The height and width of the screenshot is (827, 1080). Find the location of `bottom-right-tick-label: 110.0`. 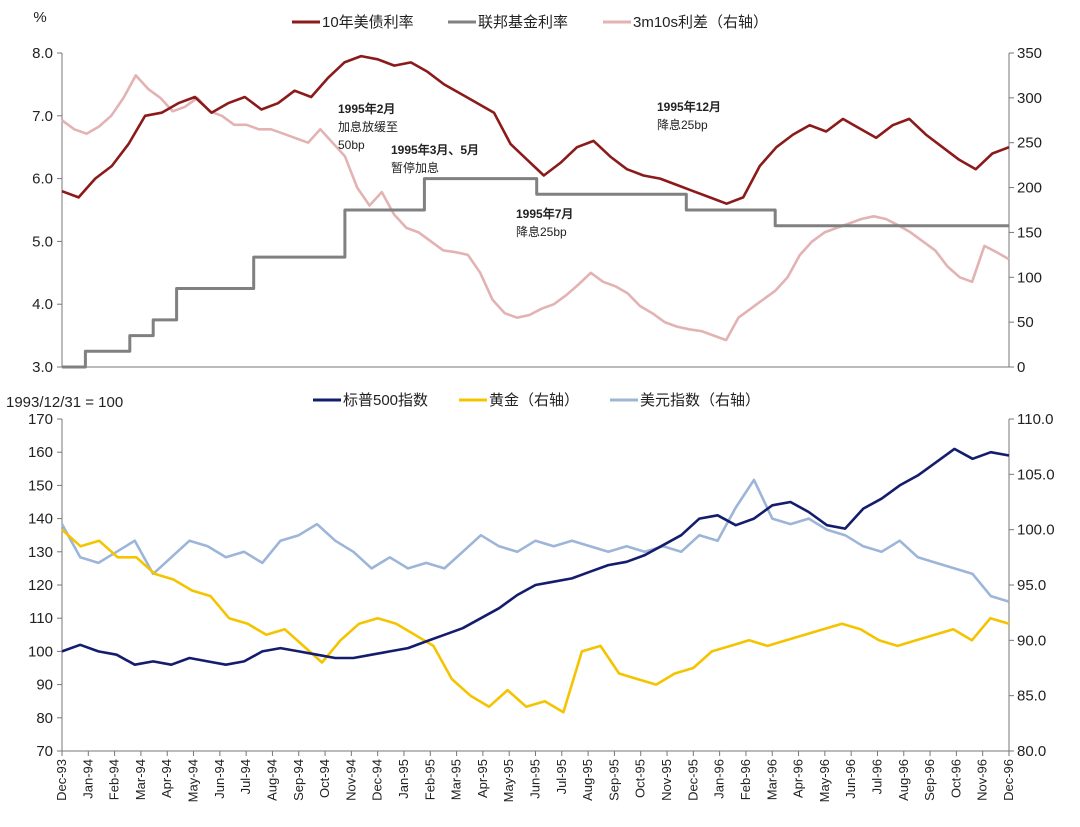

bottom-right-tick-label: 110.0 is located at coordinates (1035, 419).